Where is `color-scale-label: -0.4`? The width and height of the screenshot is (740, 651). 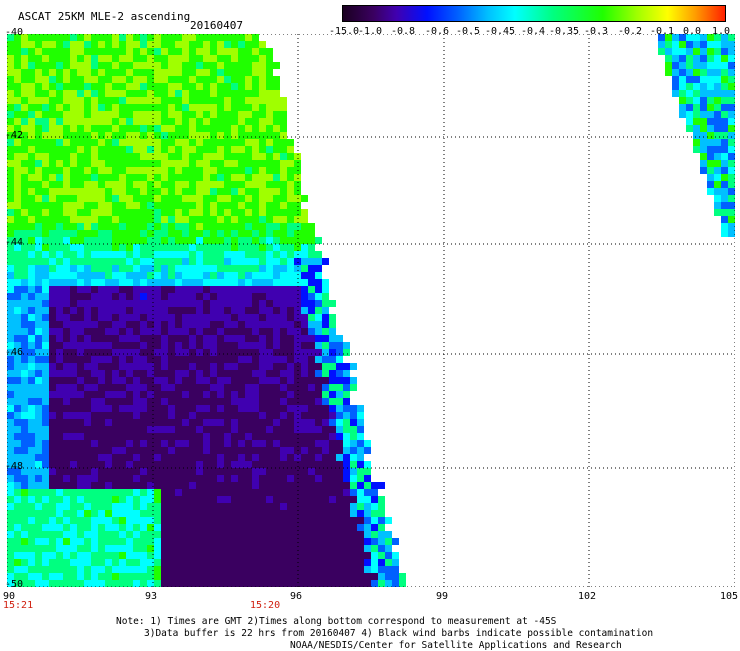 color-scale-label: -0.4 is located at coordinates (533, 31).